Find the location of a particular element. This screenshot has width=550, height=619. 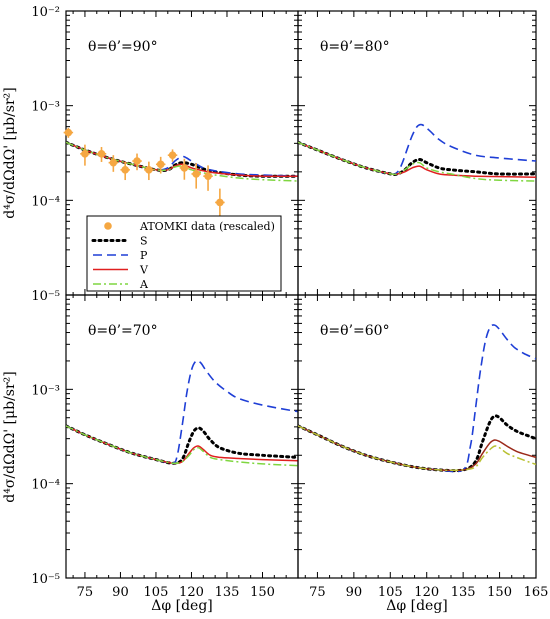

curves-p70 is located at coordinates (182, 413).